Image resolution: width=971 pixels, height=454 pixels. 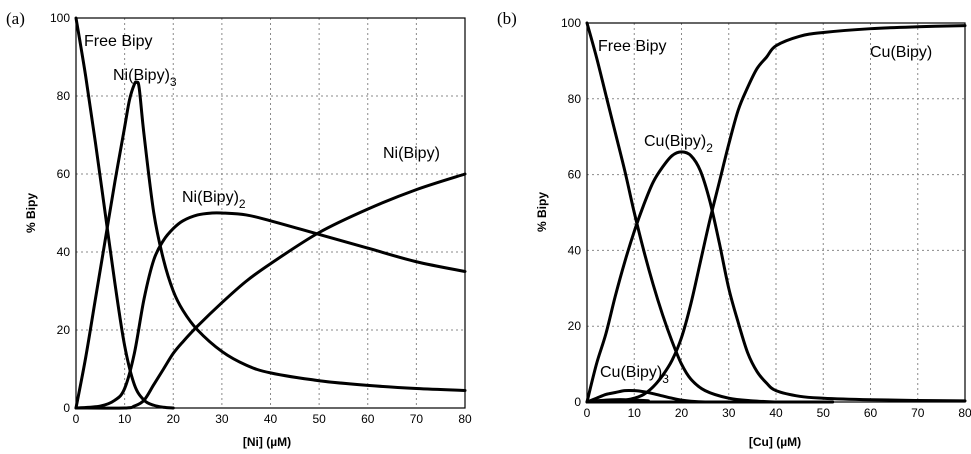 I want to click on panel-b-x-tick-label: 30, so click(x=729, y=413).